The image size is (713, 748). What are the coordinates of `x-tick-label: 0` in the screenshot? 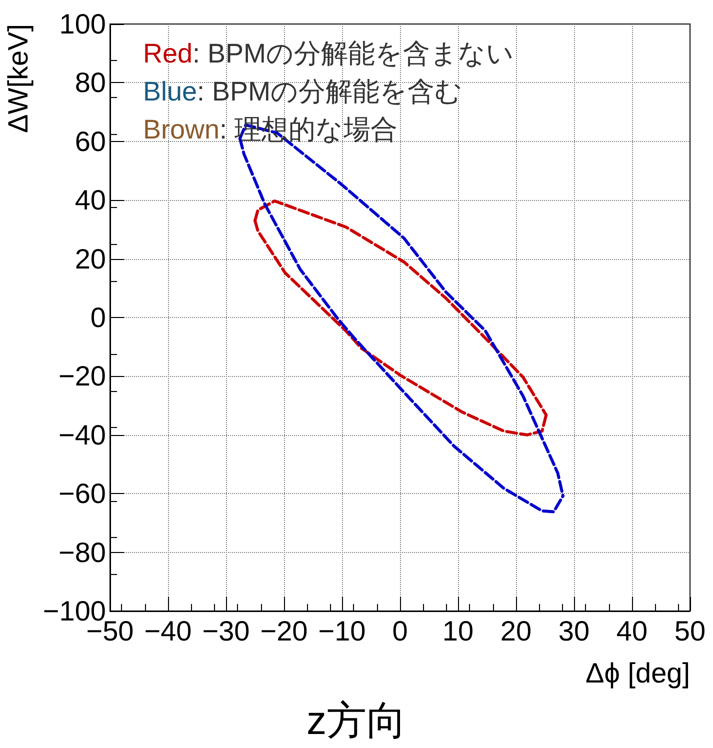 It's located at (400, 631).